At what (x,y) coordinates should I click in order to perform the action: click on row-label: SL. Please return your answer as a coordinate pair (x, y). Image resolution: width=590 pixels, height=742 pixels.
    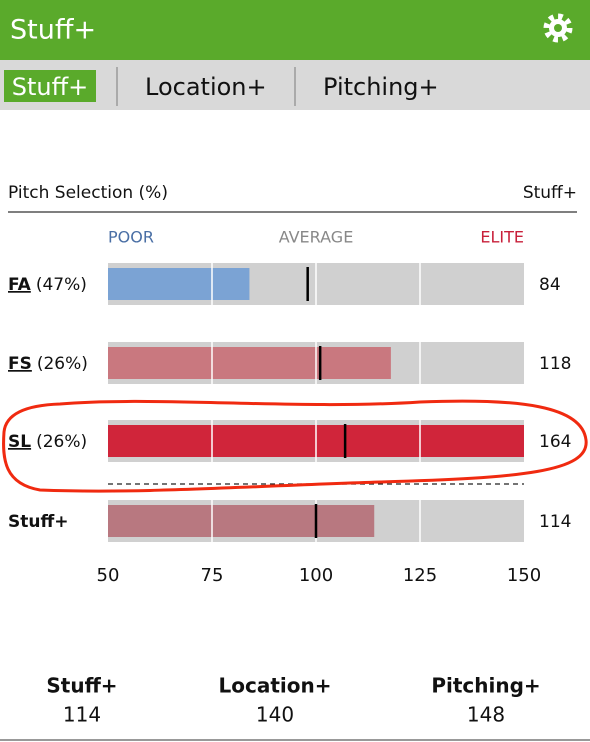
    Looking at the image, I should click on (19, 442).